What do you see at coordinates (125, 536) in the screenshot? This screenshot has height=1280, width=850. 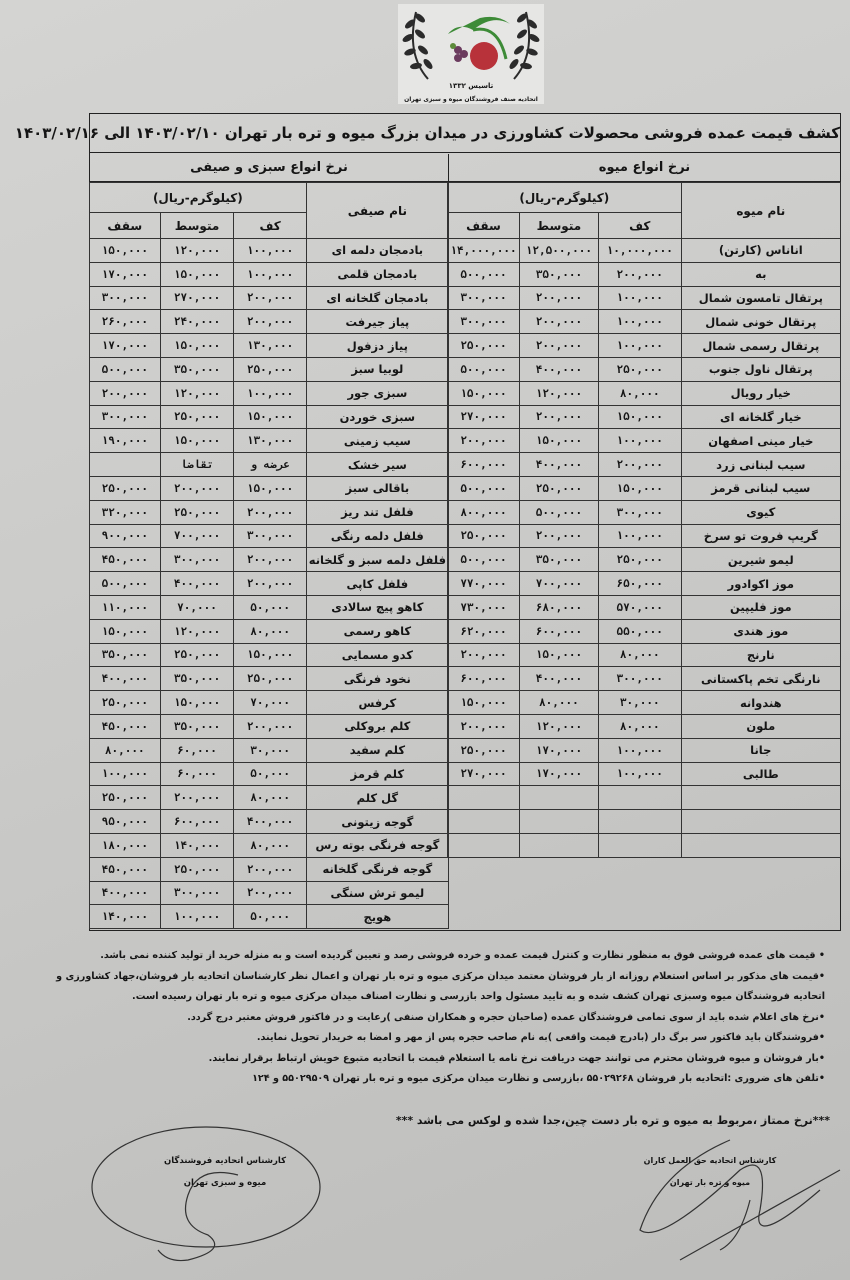 I see `price-max: ۹۰۰,۰۰۰` at bounding box center [125, 536].